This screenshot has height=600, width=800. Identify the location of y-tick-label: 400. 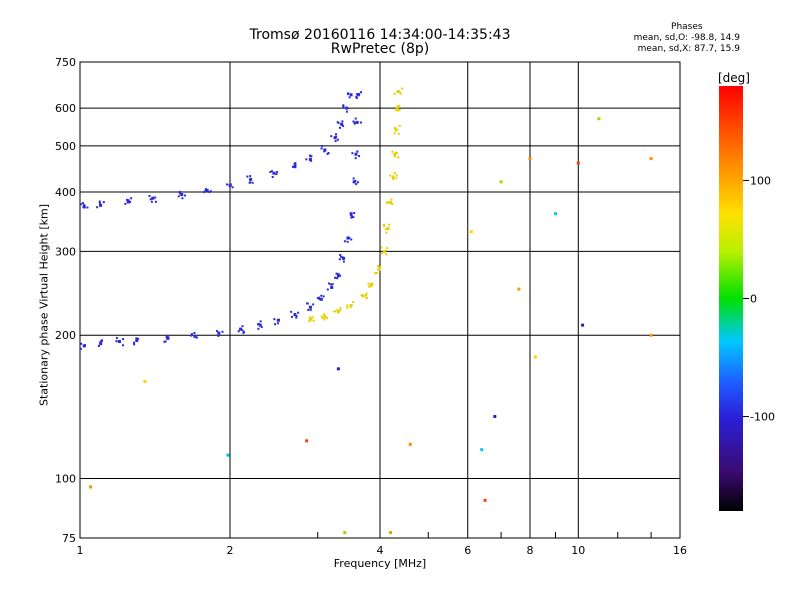
(65, 192).